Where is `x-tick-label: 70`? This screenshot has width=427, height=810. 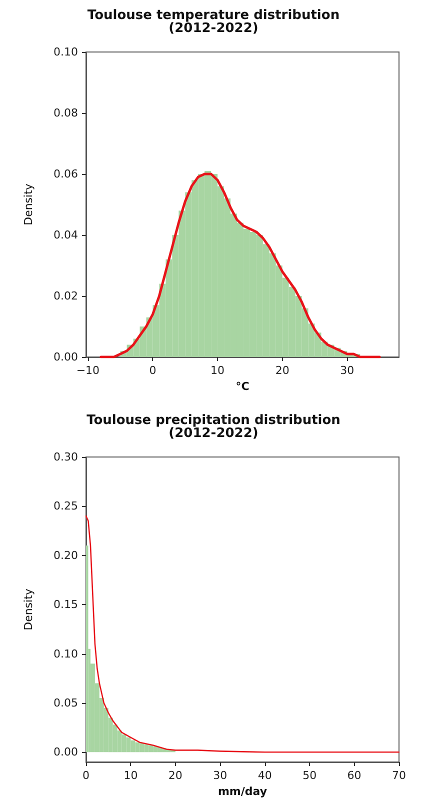 x-tick-label: 70 is located at coordinates (399, 775).